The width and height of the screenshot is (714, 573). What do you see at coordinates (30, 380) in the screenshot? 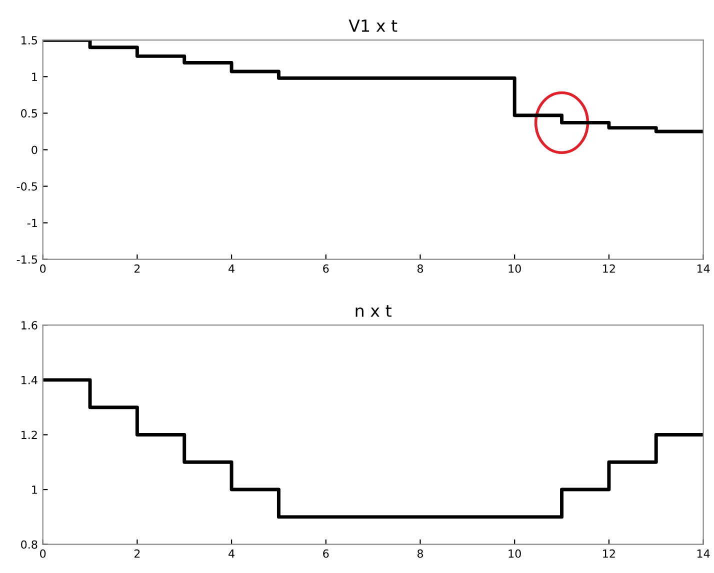
I see `y-tick-label: 1.4` at bounding box center [30, 380].